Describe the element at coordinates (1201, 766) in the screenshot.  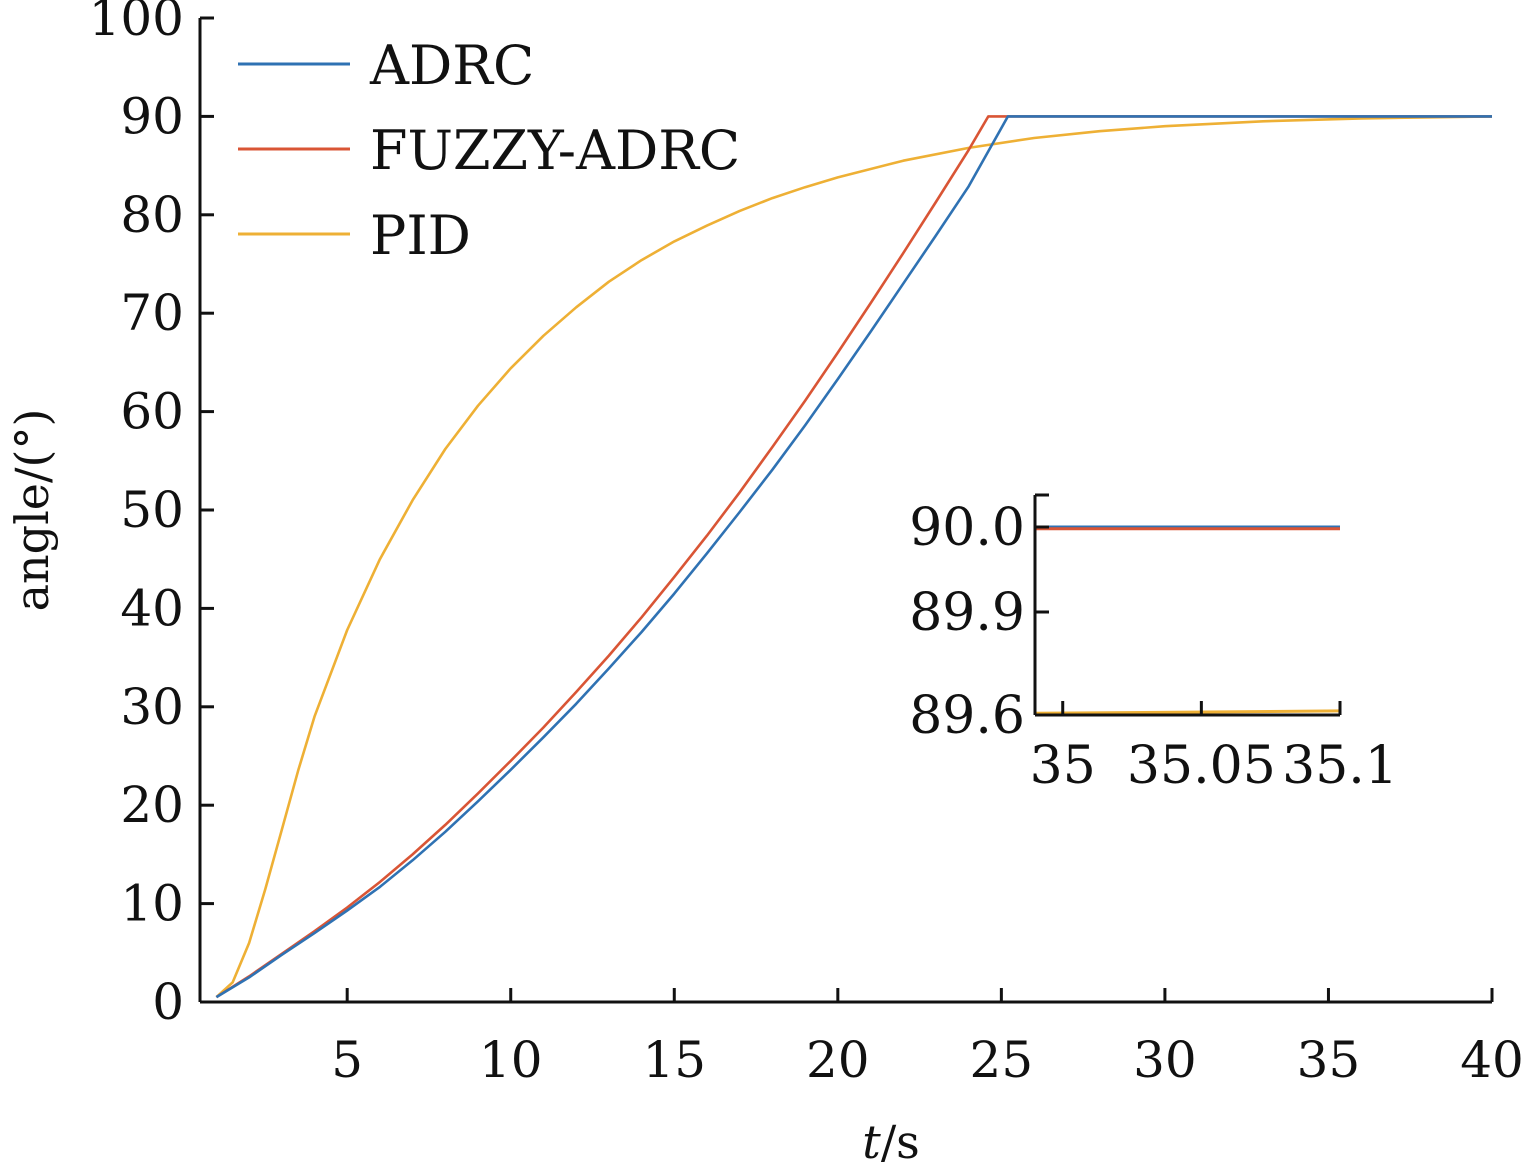
I see `inset-x-tick-label: 35.05` at that location.